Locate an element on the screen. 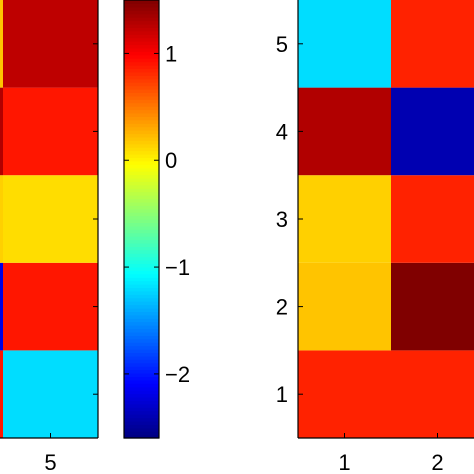 This screenshot has width=474, height=474. right-y-tick-label: 3 is located at coordinates (282, 219).